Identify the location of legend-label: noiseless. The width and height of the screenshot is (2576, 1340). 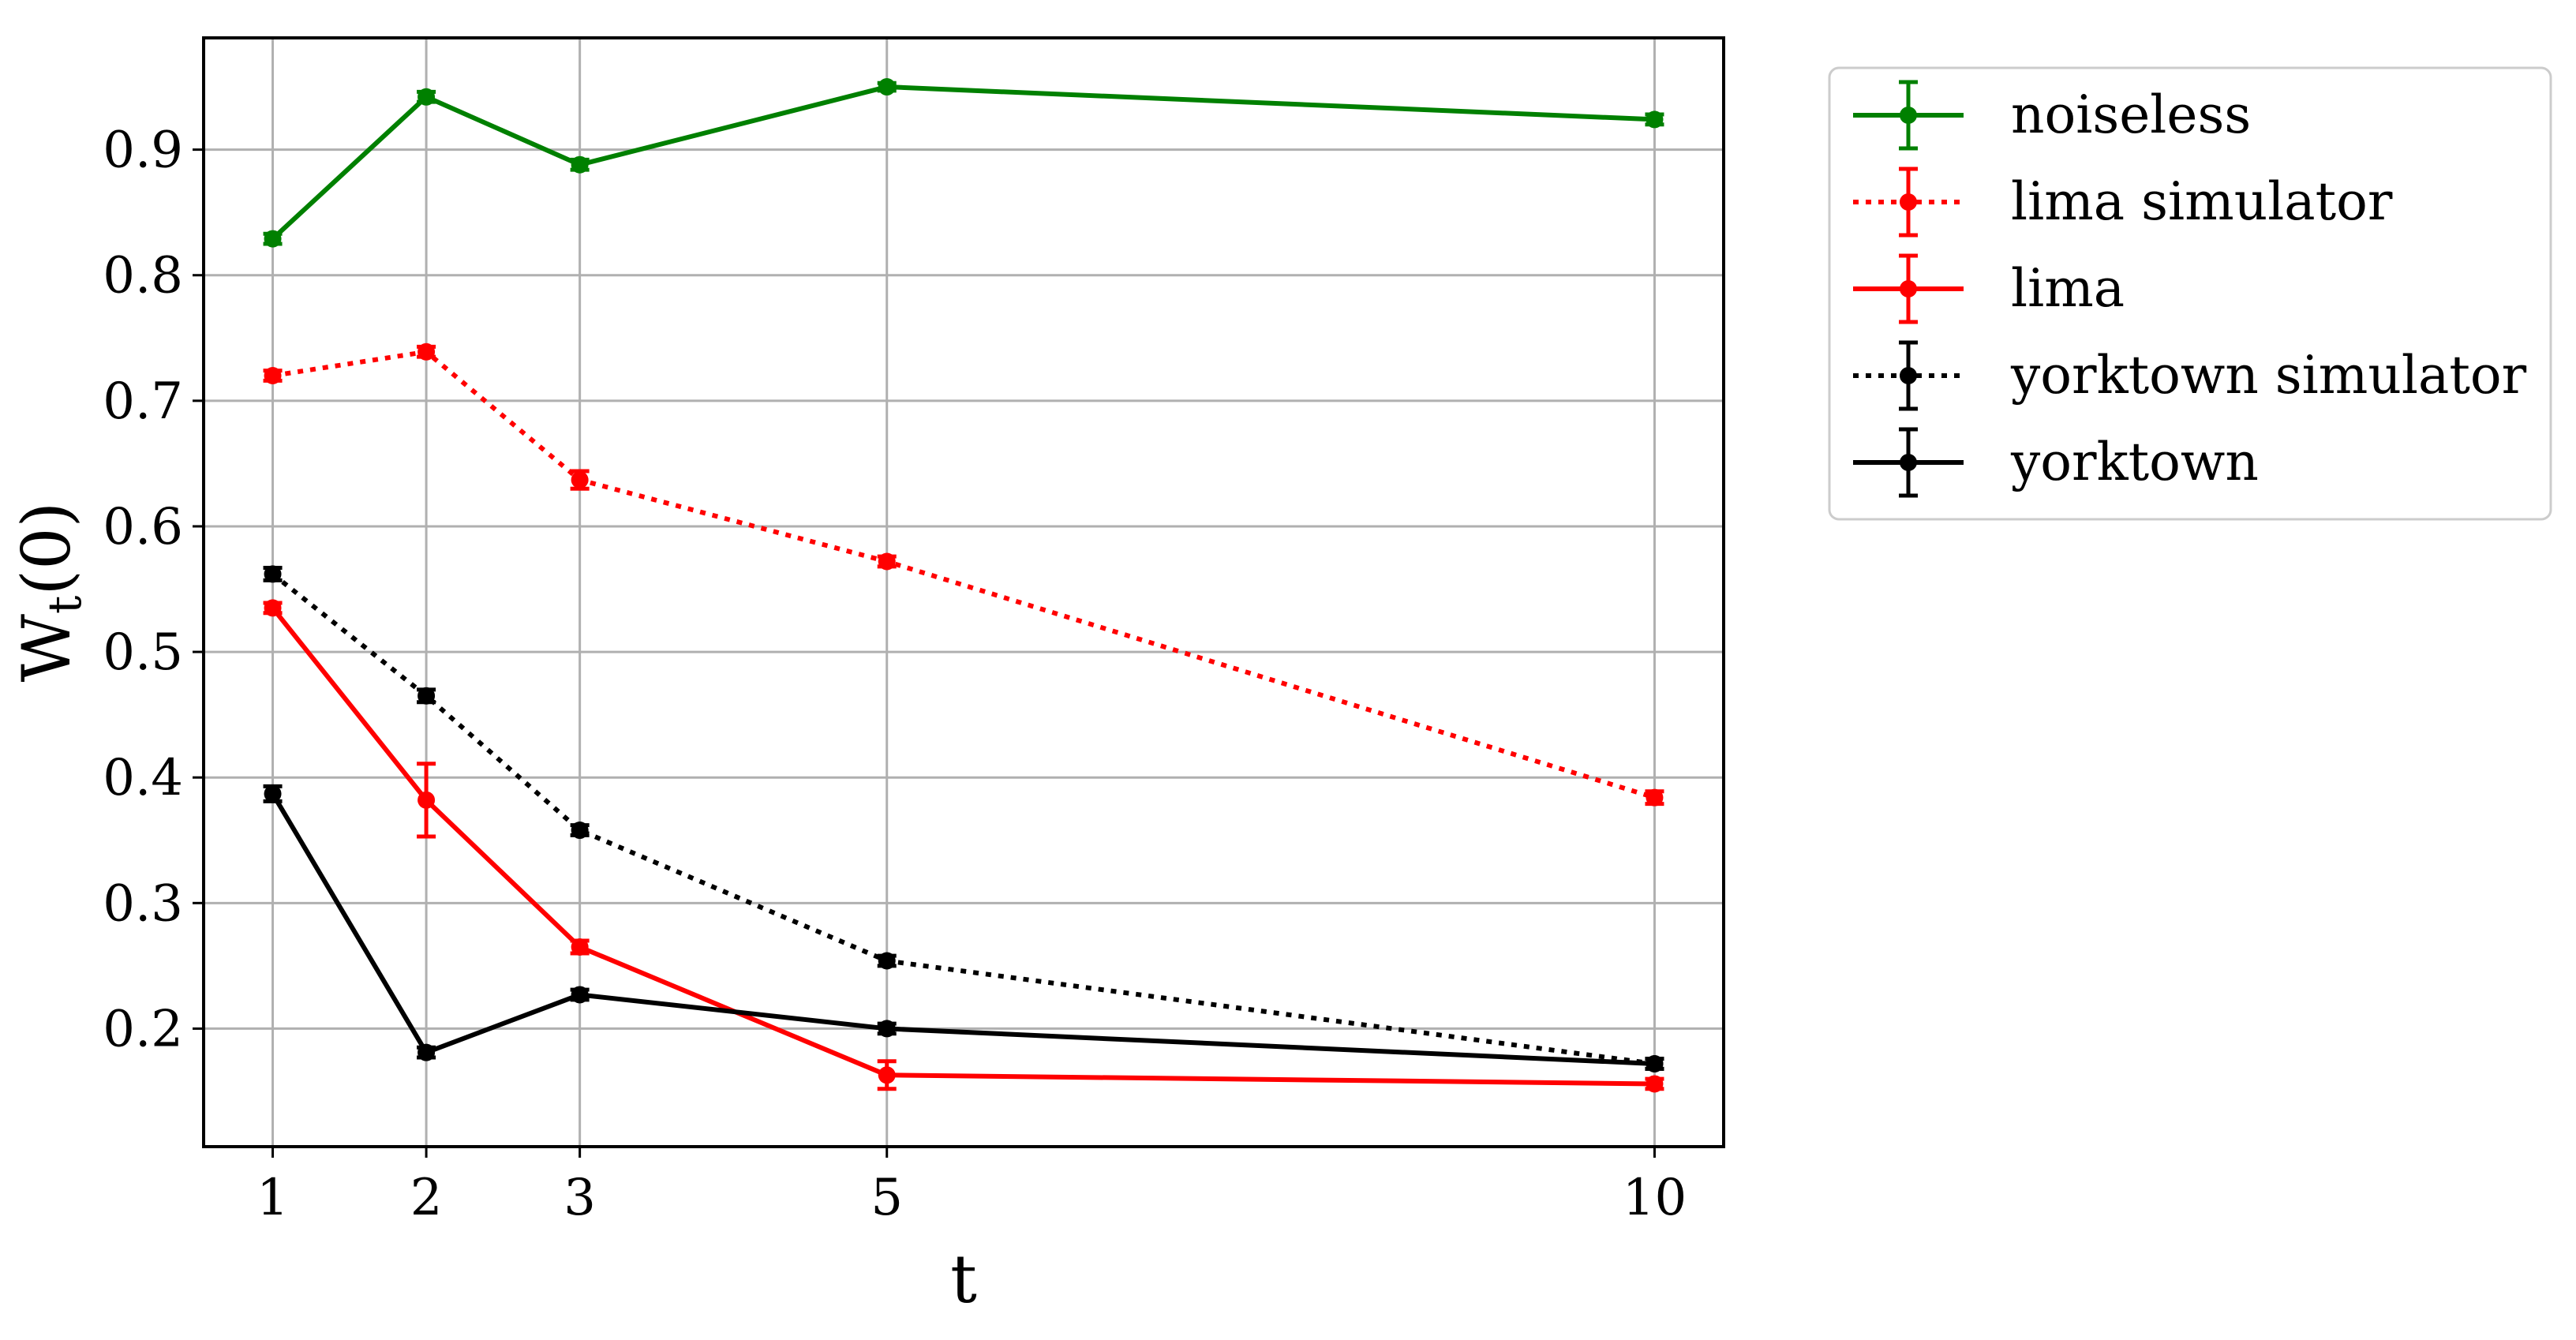
(2131, 114).